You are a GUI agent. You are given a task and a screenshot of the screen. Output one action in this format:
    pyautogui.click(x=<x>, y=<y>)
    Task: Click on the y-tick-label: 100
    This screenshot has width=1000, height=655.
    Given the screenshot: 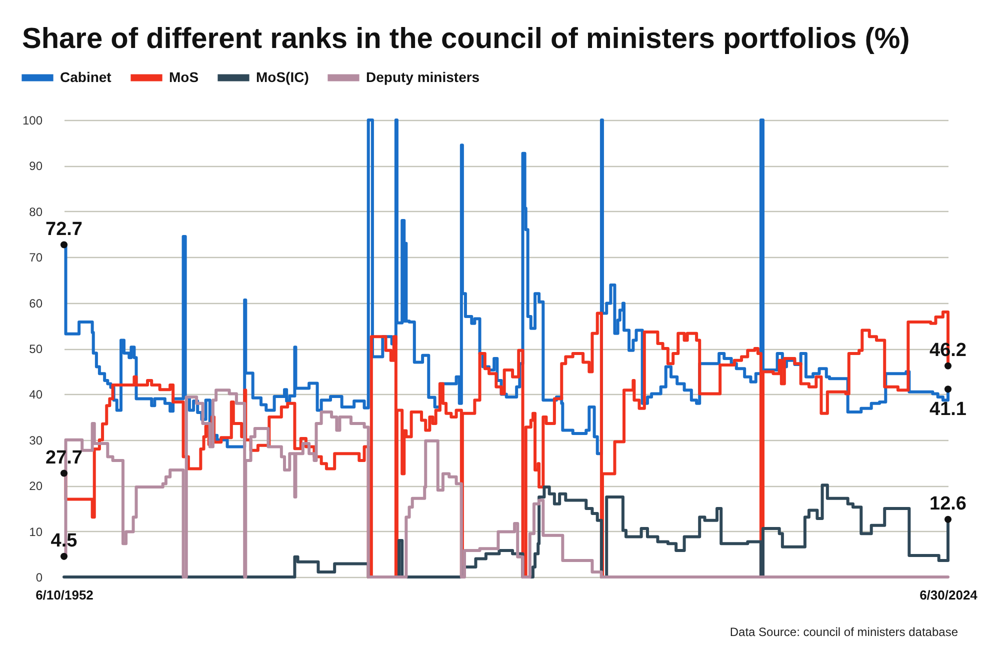 What is the action you would take?
    pyautogui.click(x=32, y=121)
    